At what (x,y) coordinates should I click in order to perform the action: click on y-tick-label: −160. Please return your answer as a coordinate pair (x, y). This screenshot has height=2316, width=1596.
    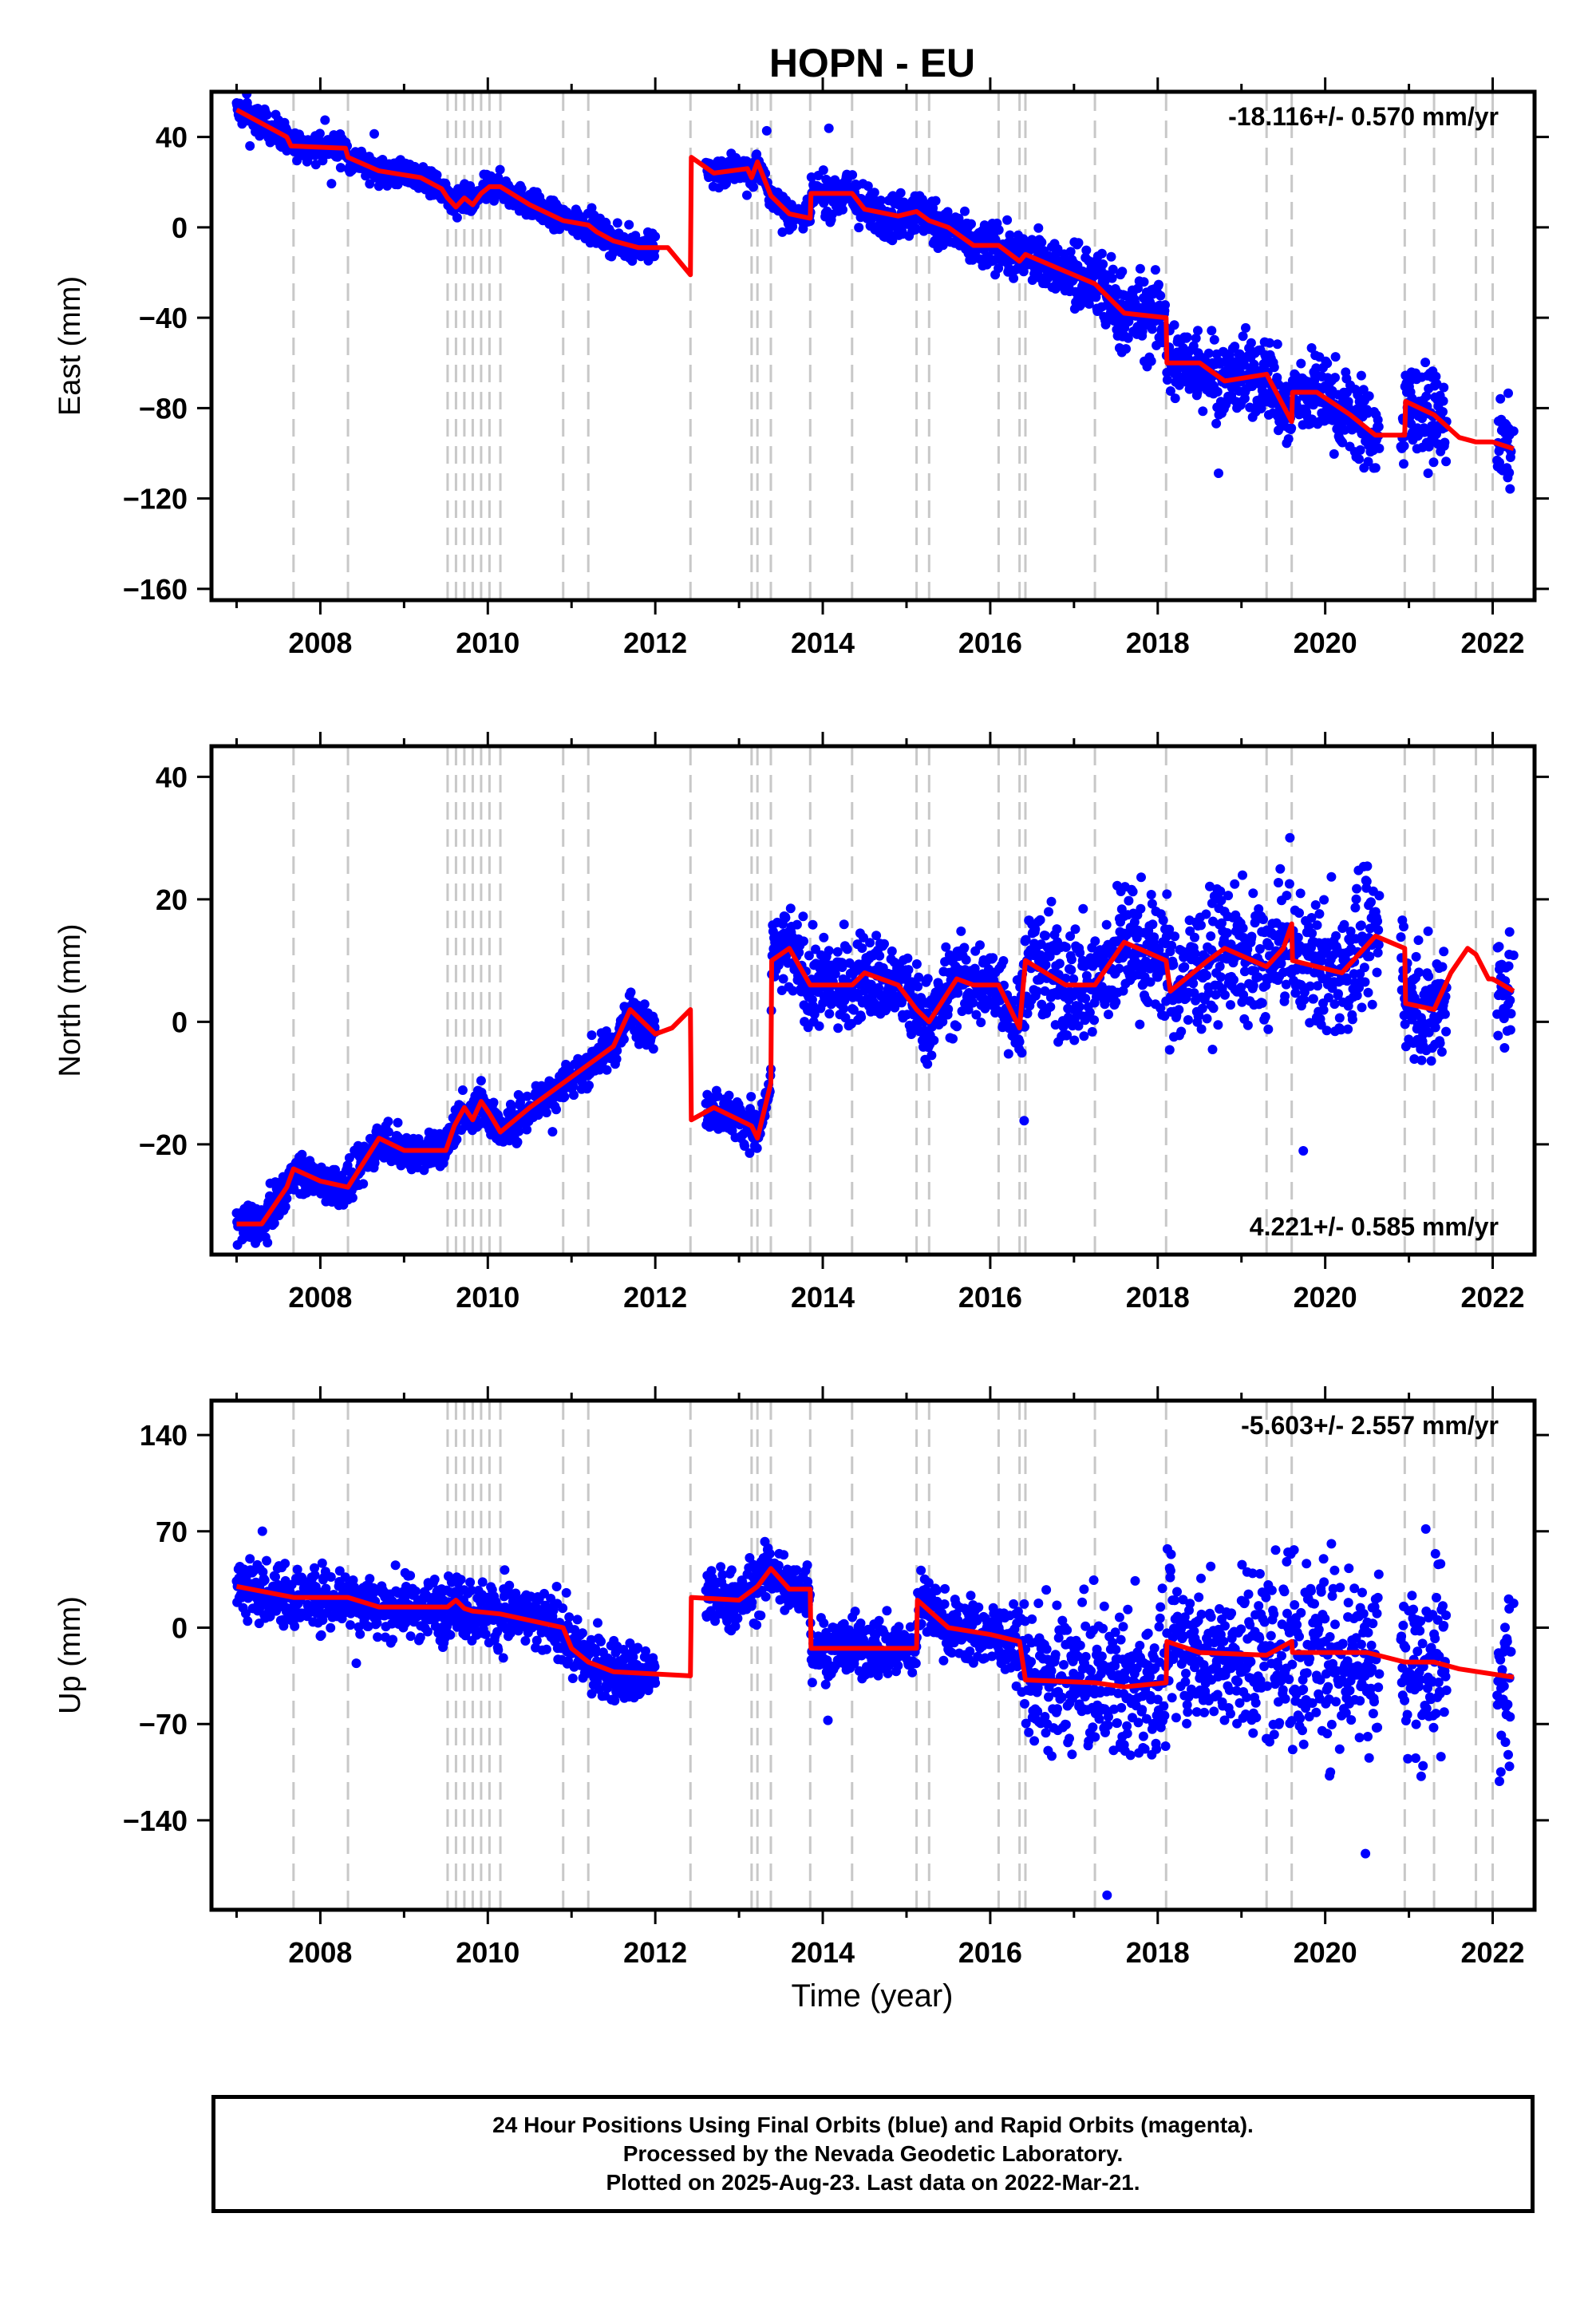
    Looking at the image, I should click on (155, 589).